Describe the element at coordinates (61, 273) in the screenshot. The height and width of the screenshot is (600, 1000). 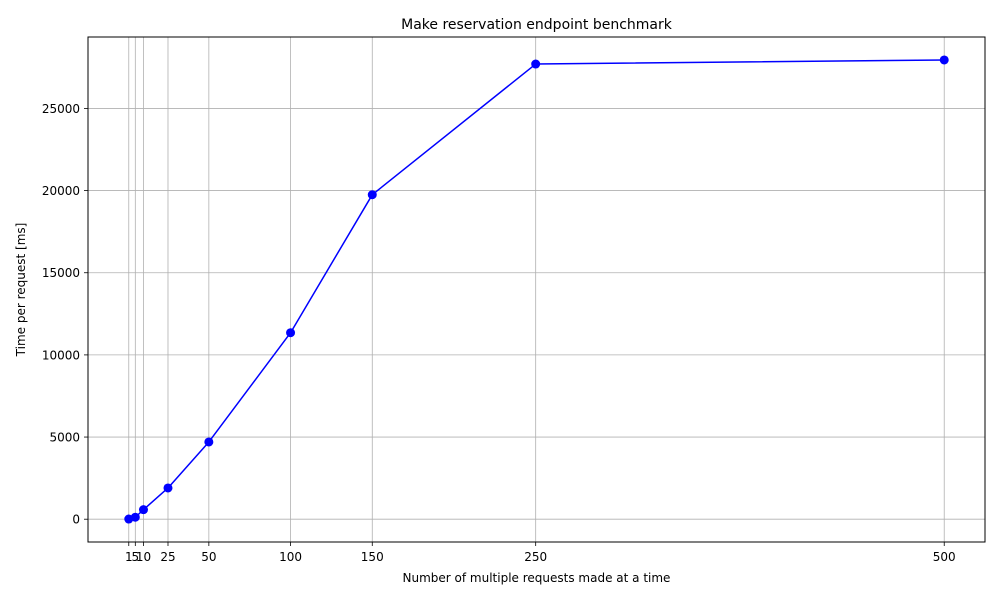
I see `y-tick-label: 15000` at that location.